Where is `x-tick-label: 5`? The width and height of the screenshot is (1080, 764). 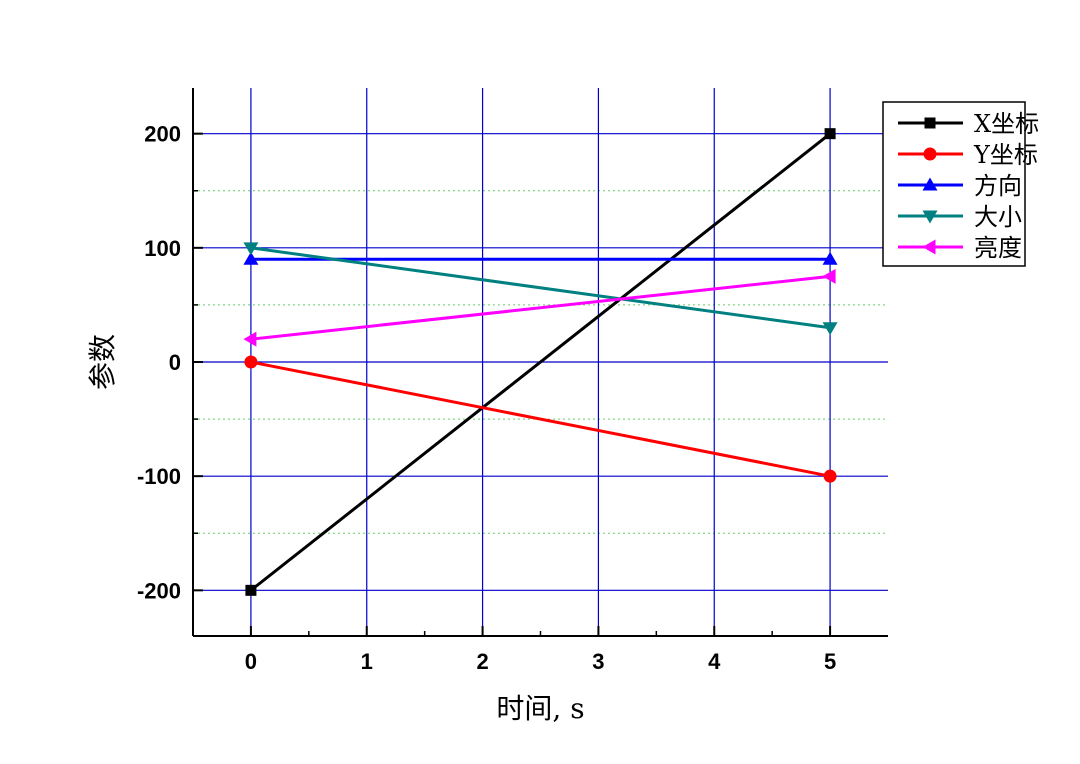
x-tick-label: 5 is located at coordinates (830, 661).